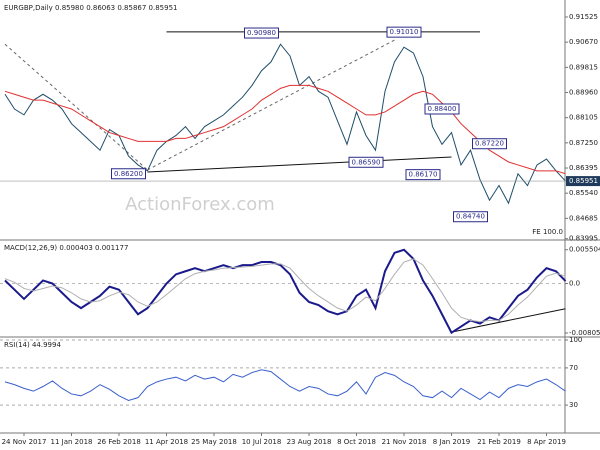 The width and height of the screenshot is (600, 450). Describe the element at coordinates (573, 368) in the screenshot. I see `y-tick-label: 70` at that location.